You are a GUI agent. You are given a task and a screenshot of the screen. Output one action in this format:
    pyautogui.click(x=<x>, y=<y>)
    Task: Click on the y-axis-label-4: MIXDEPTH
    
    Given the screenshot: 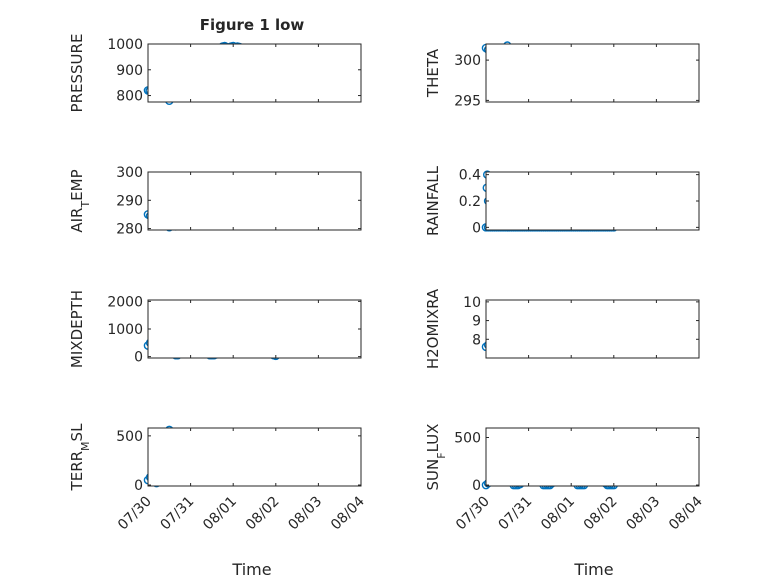 What is the action you would take?
    pyautogui.click(x=77, y=329)
    